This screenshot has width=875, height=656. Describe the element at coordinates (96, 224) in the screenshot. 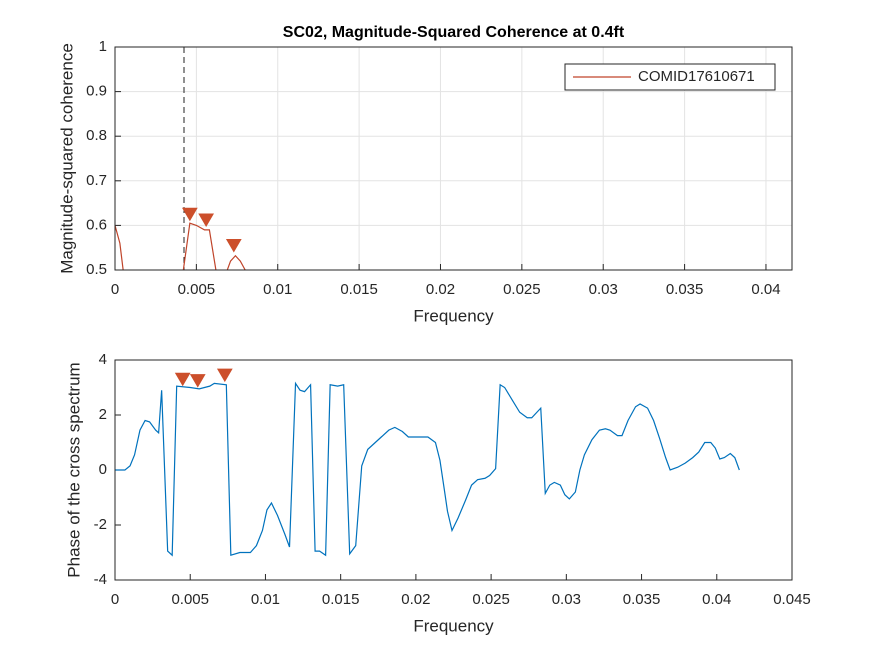

I see `y-tick-label: 0.6` at that location.